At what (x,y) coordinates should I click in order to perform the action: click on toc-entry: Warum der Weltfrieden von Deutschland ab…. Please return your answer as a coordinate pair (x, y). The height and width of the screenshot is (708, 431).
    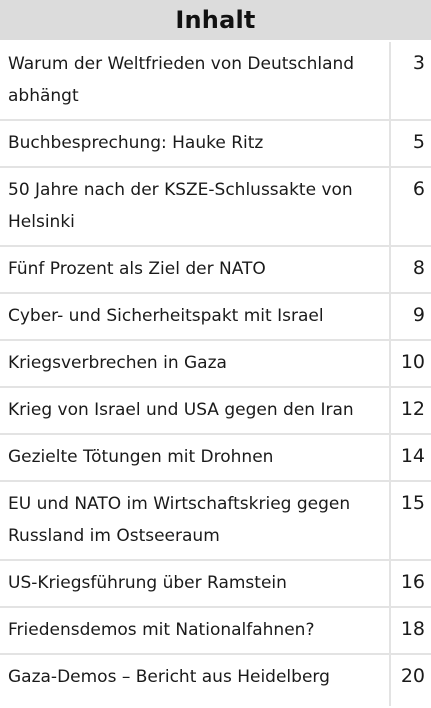
    Looking at the image, I should click on (215, 81).